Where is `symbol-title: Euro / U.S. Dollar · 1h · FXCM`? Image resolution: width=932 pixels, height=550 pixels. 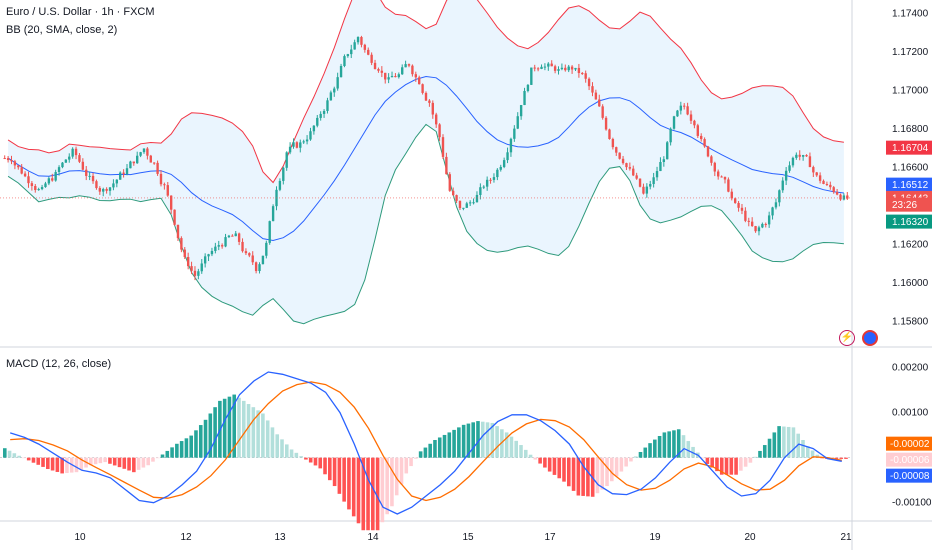
symbol-title: Euro / U.S. Dollar · 1h · FXCM is located at coordinates (80, 12).